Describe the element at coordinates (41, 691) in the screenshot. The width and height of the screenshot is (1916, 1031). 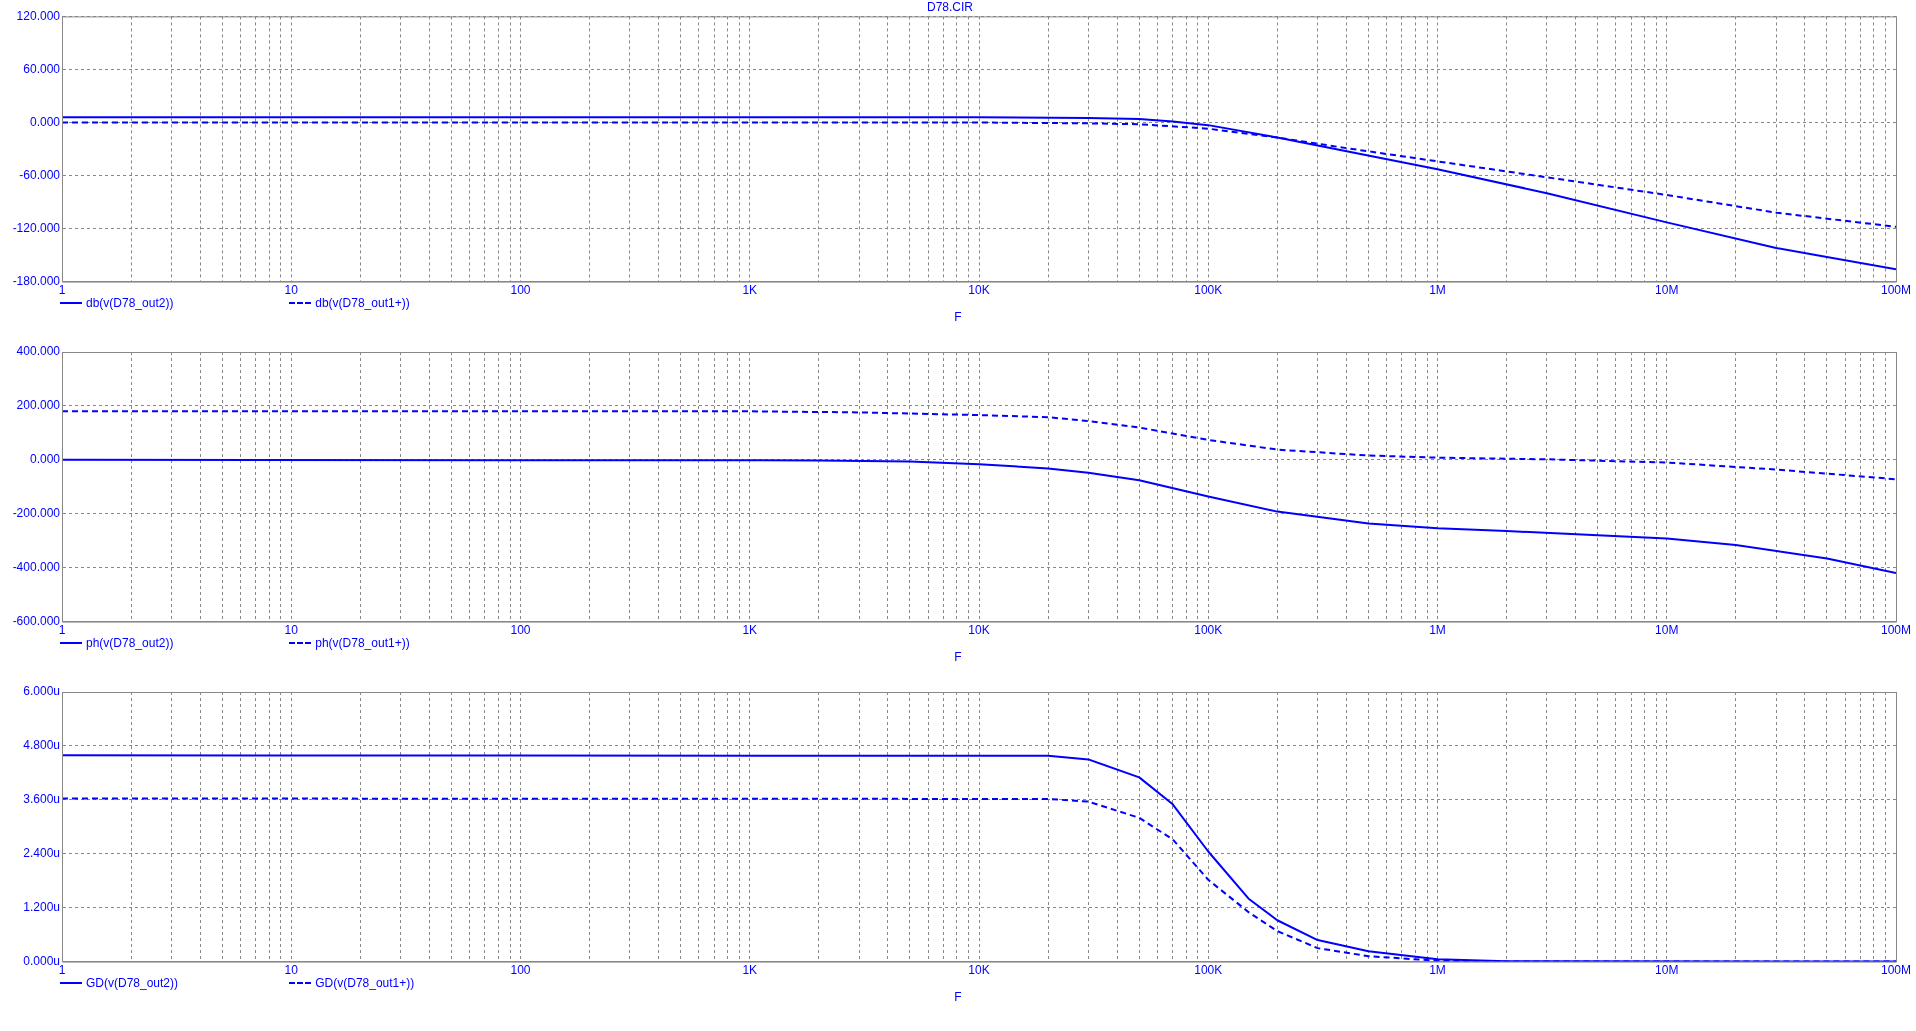
I see `y-tick-label: 6.000u` at that location.